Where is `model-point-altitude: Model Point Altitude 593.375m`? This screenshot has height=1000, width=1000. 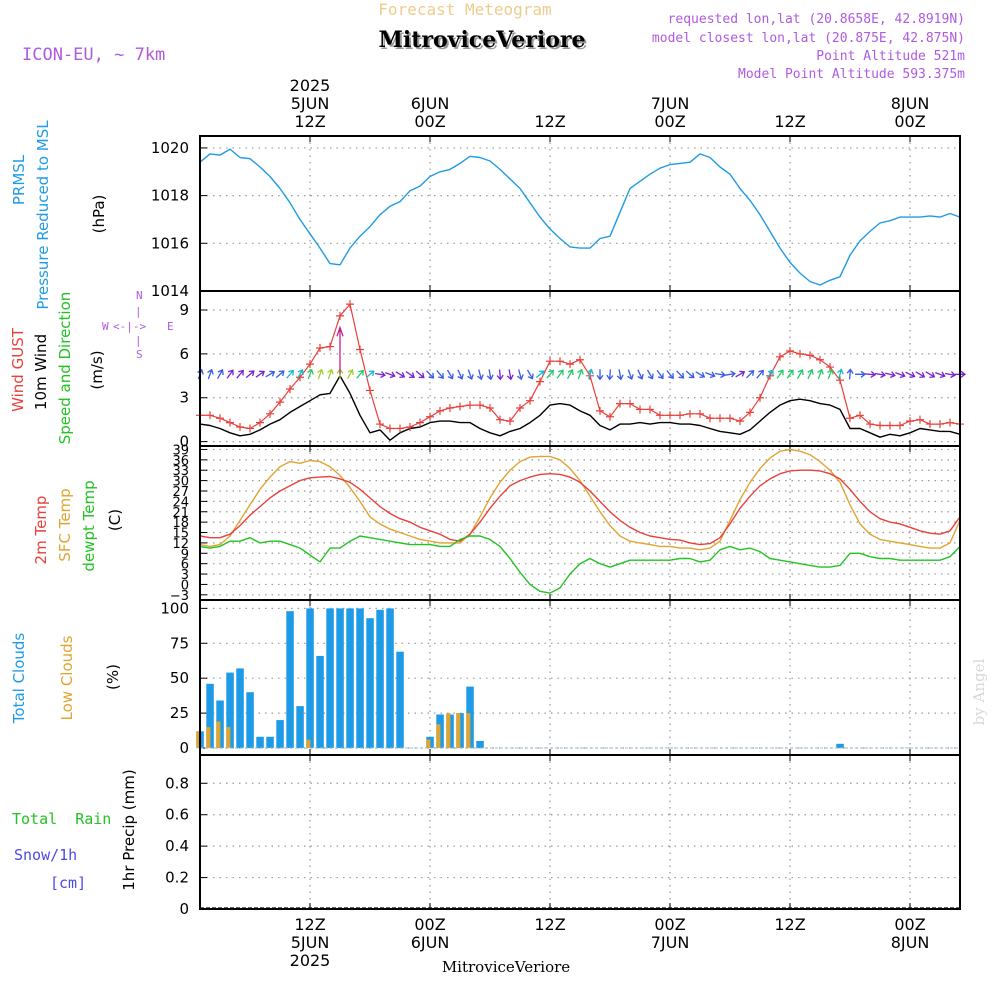 model-point-altitude: Model Point Altitude 593.375m is located at coordinates (851, 74).